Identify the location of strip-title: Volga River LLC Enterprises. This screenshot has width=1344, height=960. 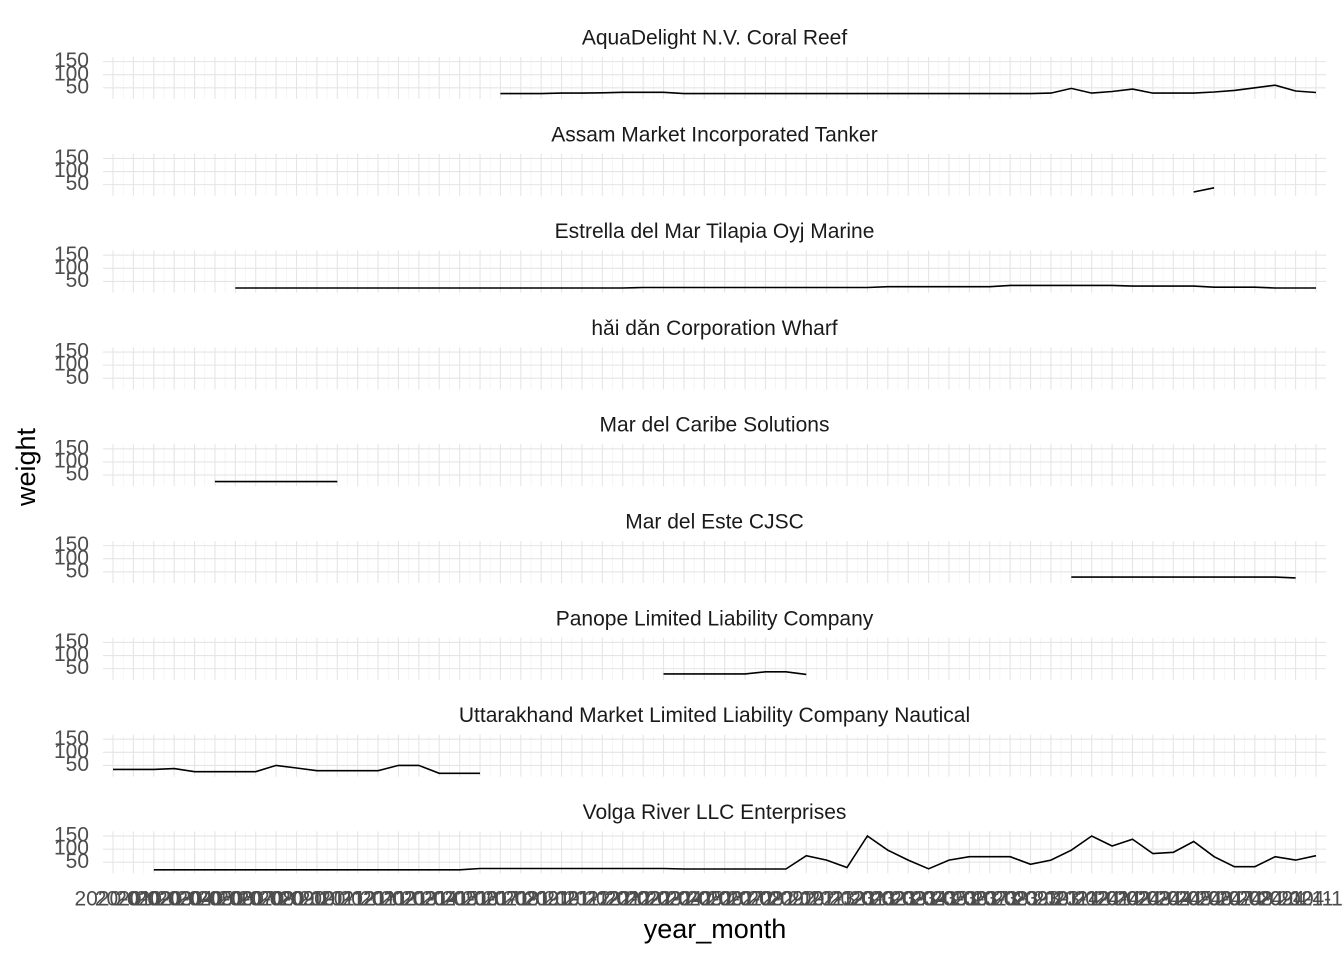
(715, 812).